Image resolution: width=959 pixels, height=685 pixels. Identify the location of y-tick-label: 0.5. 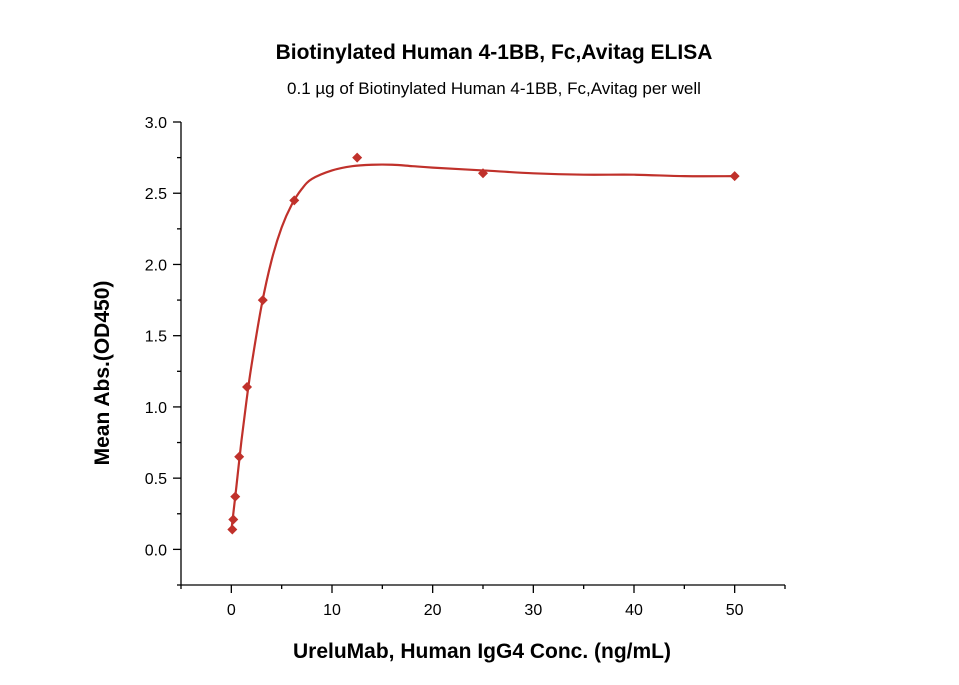
(156, 479).